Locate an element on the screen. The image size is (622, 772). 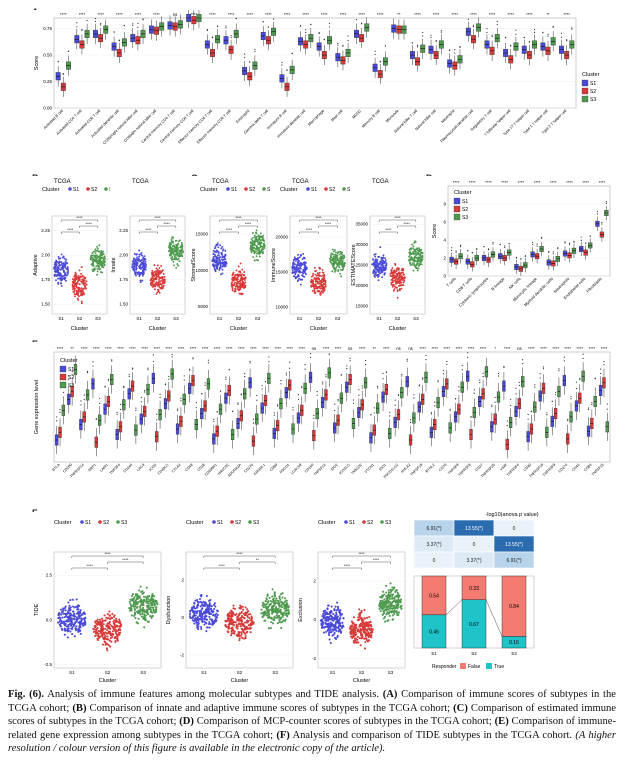
y-tick-label: 2.00 is located at coordinates (123, 255).